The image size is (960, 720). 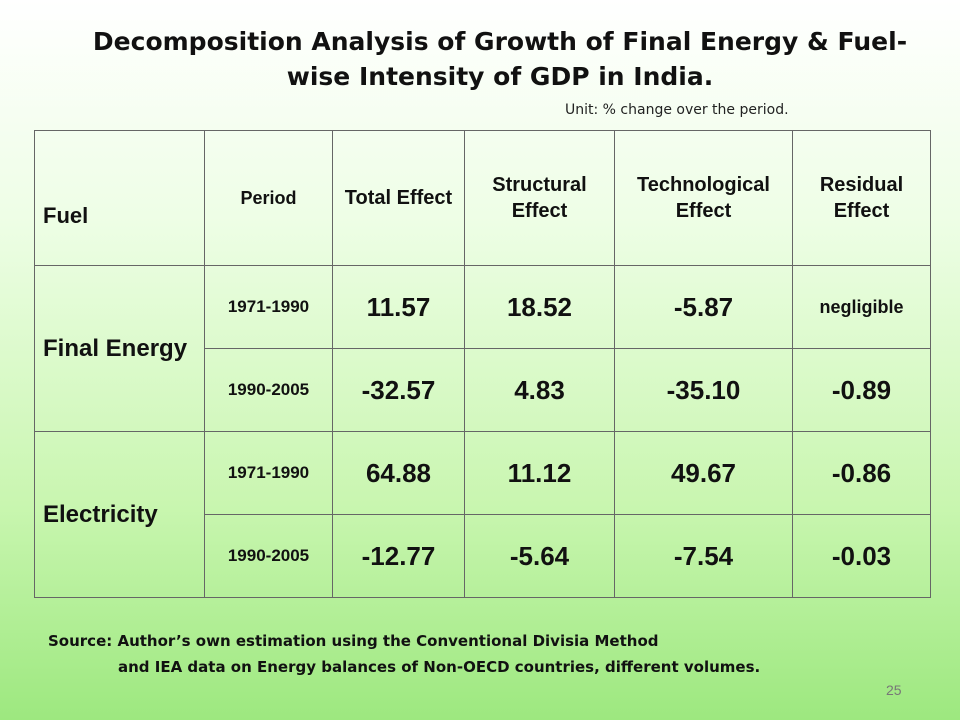 I want to click on structural-effect-cell: 4.83, so click(x=539, y=390).